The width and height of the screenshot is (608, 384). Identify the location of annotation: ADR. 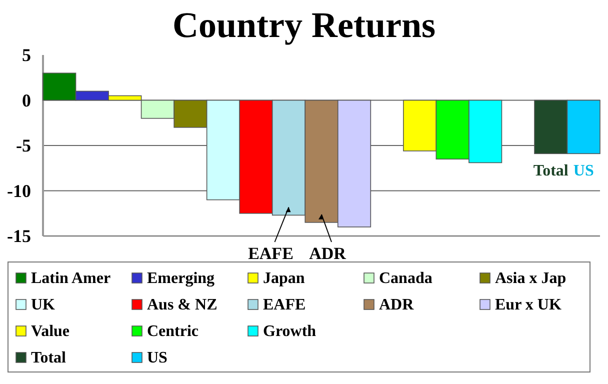
(328, 253).